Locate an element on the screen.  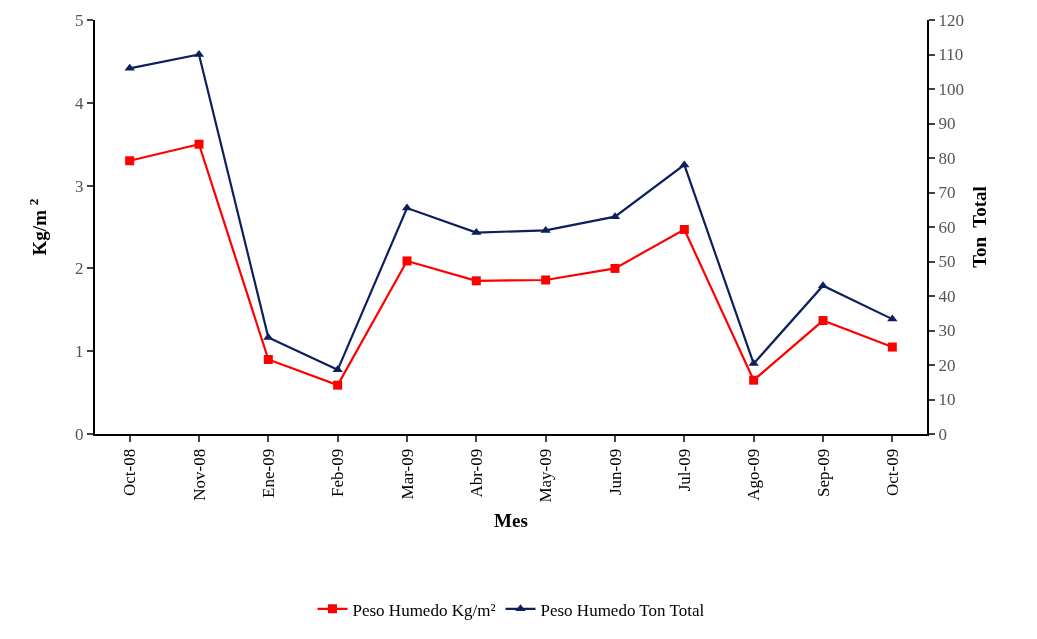
y2-tick-label: 70 is located at coordinates (947, 193).